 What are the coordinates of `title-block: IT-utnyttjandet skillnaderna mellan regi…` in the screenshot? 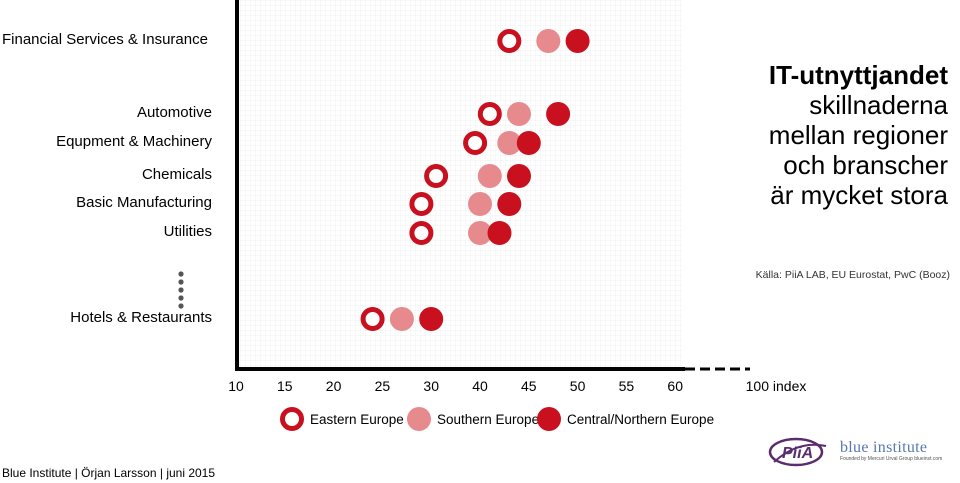 It's located at (858, 135).